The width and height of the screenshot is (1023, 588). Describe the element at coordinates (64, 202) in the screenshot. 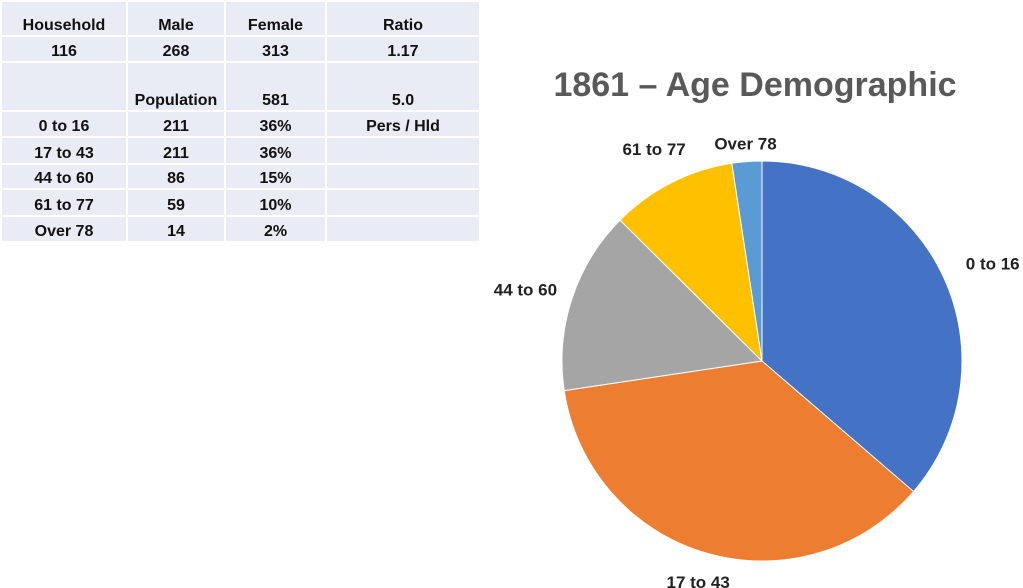

I see `table-cell: 61 to 77` at that location.